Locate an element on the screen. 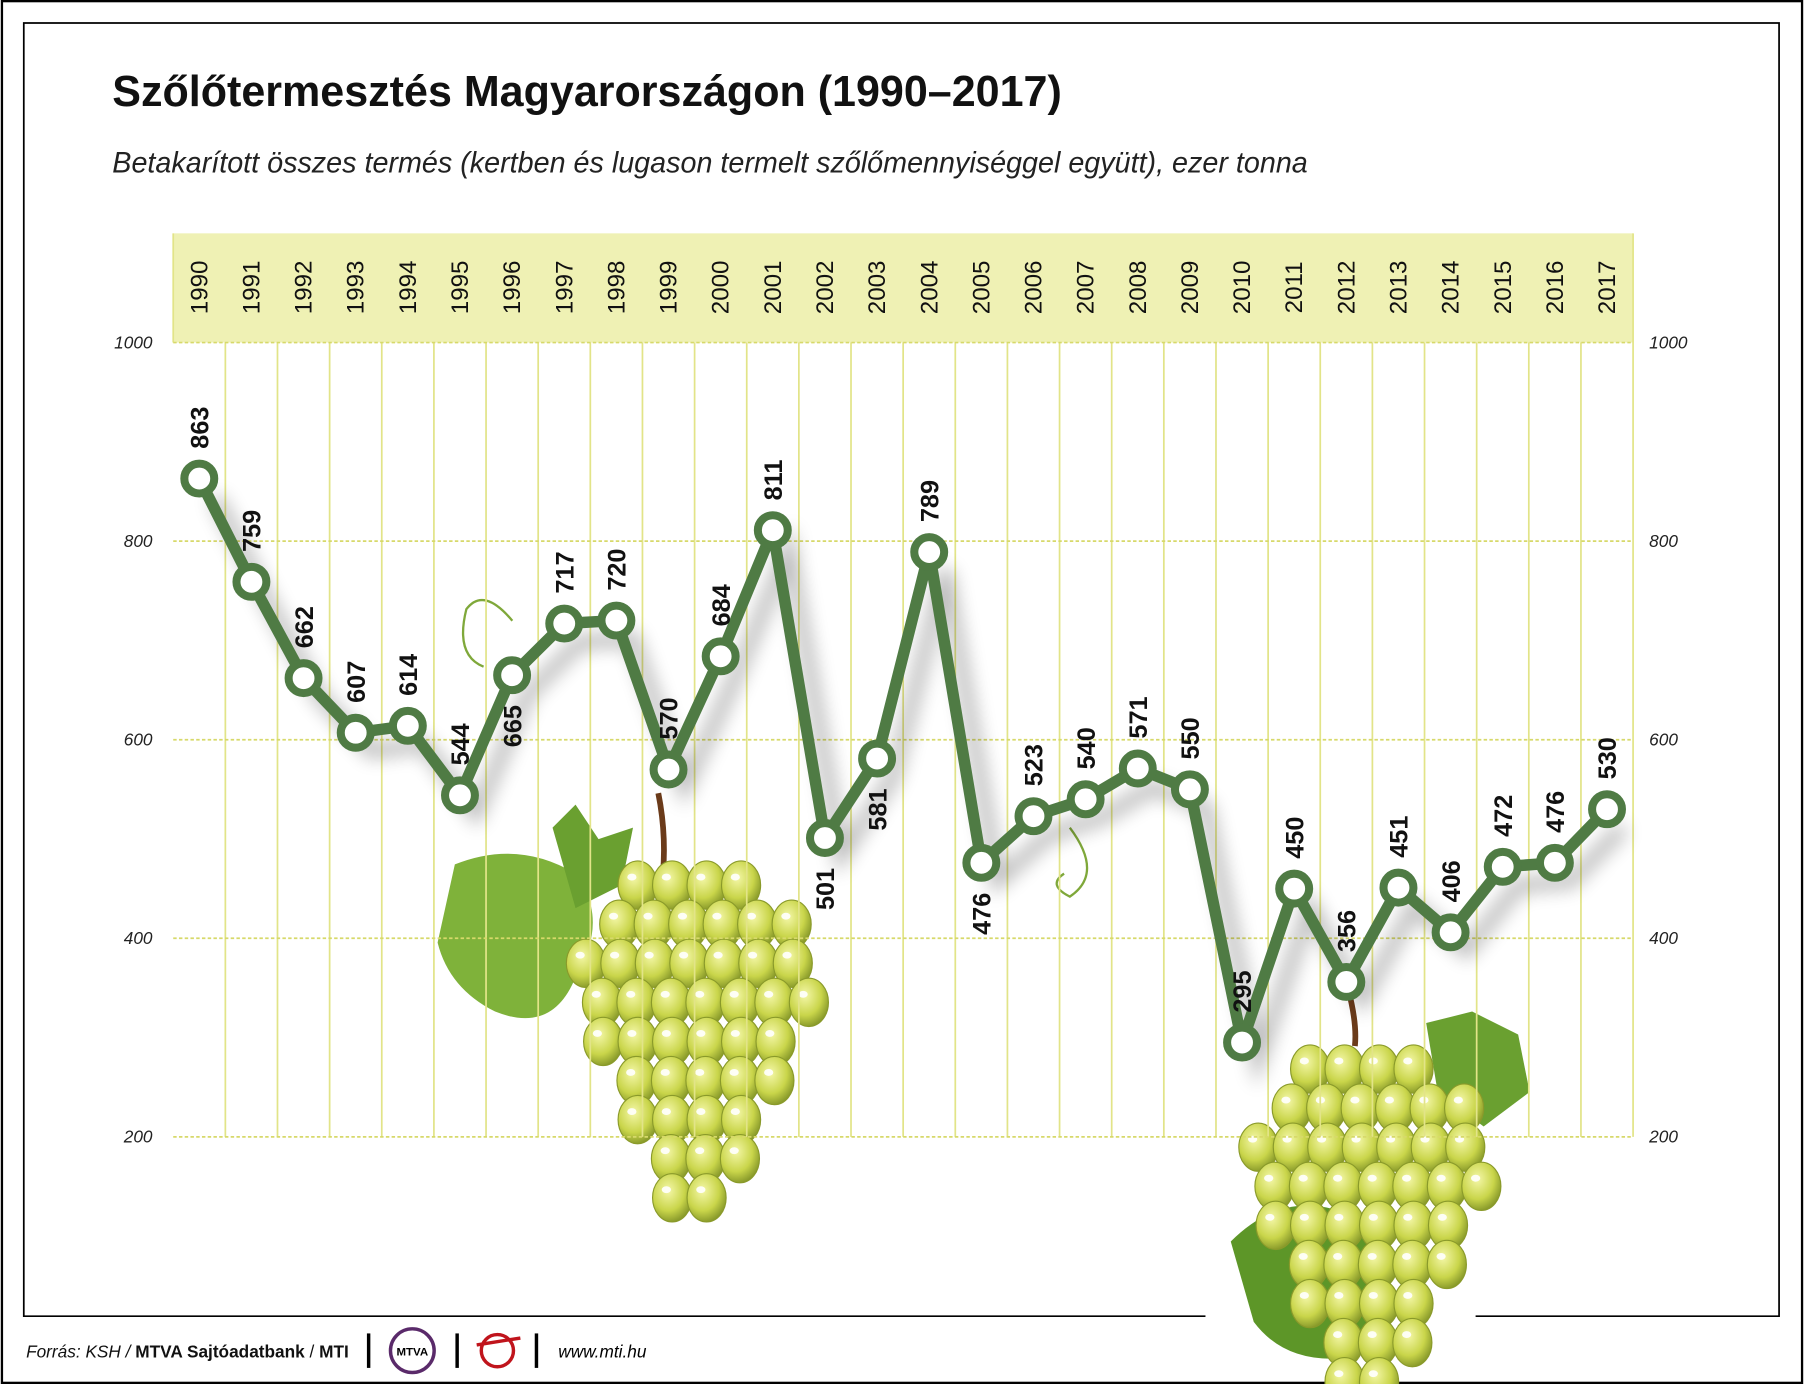  x-tick-label: 2010 is located at coordinates (1242, 288).